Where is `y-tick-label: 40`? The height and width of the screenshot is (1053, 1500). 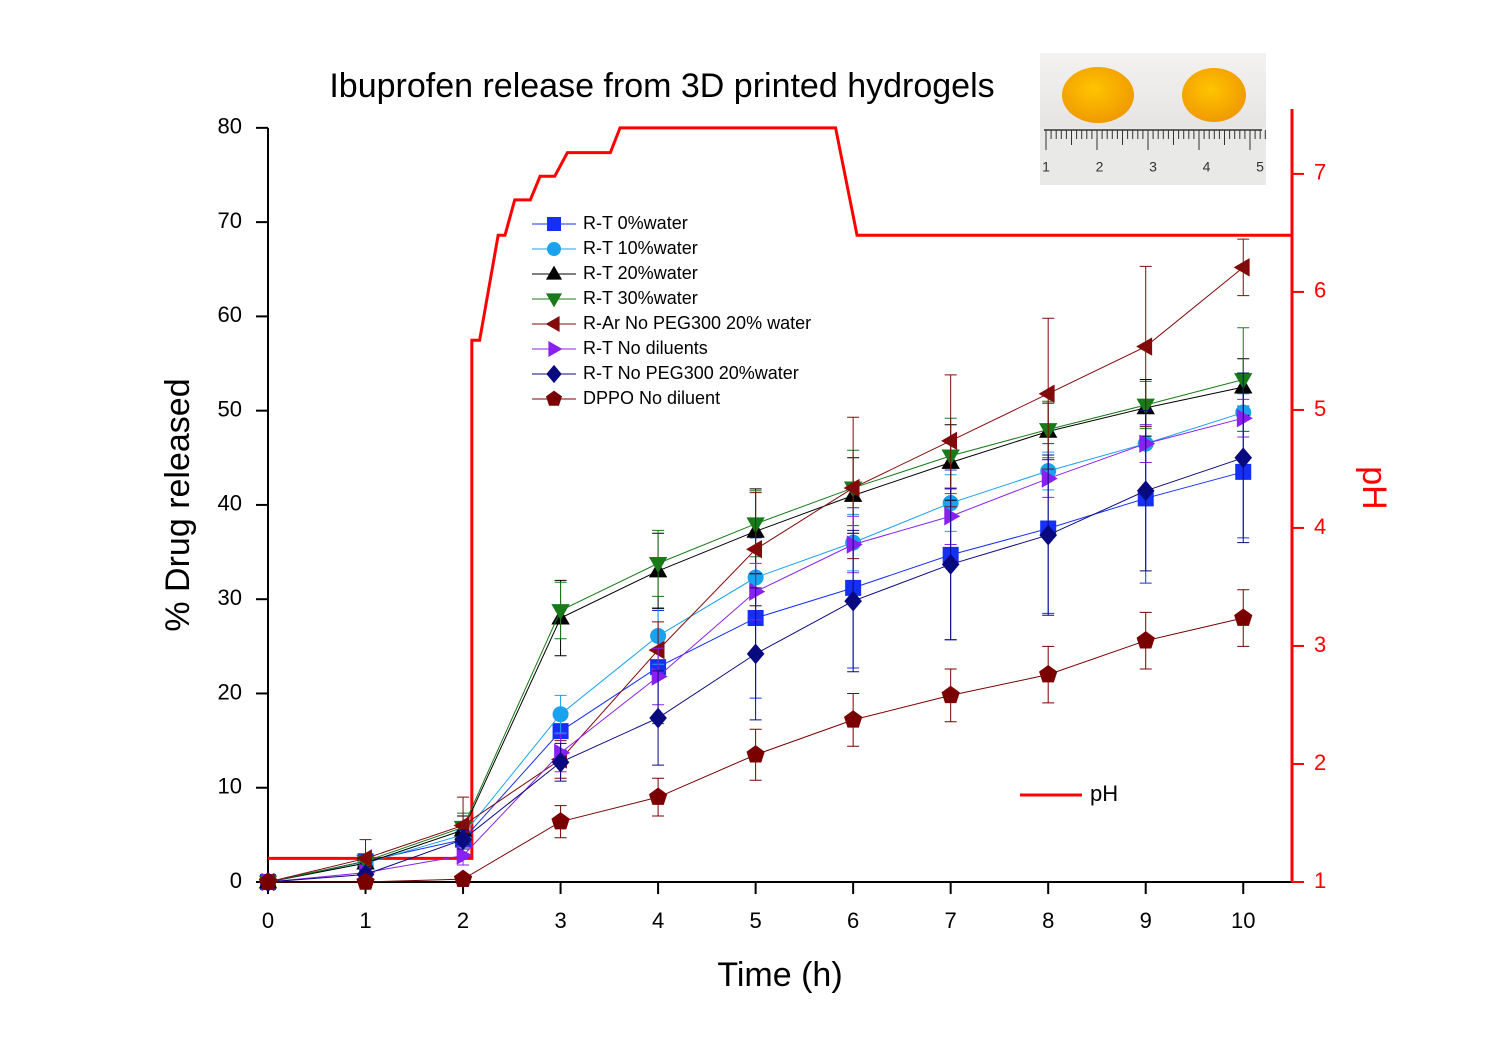
y-tick-label: 40 is located at coordinates (230, 503).